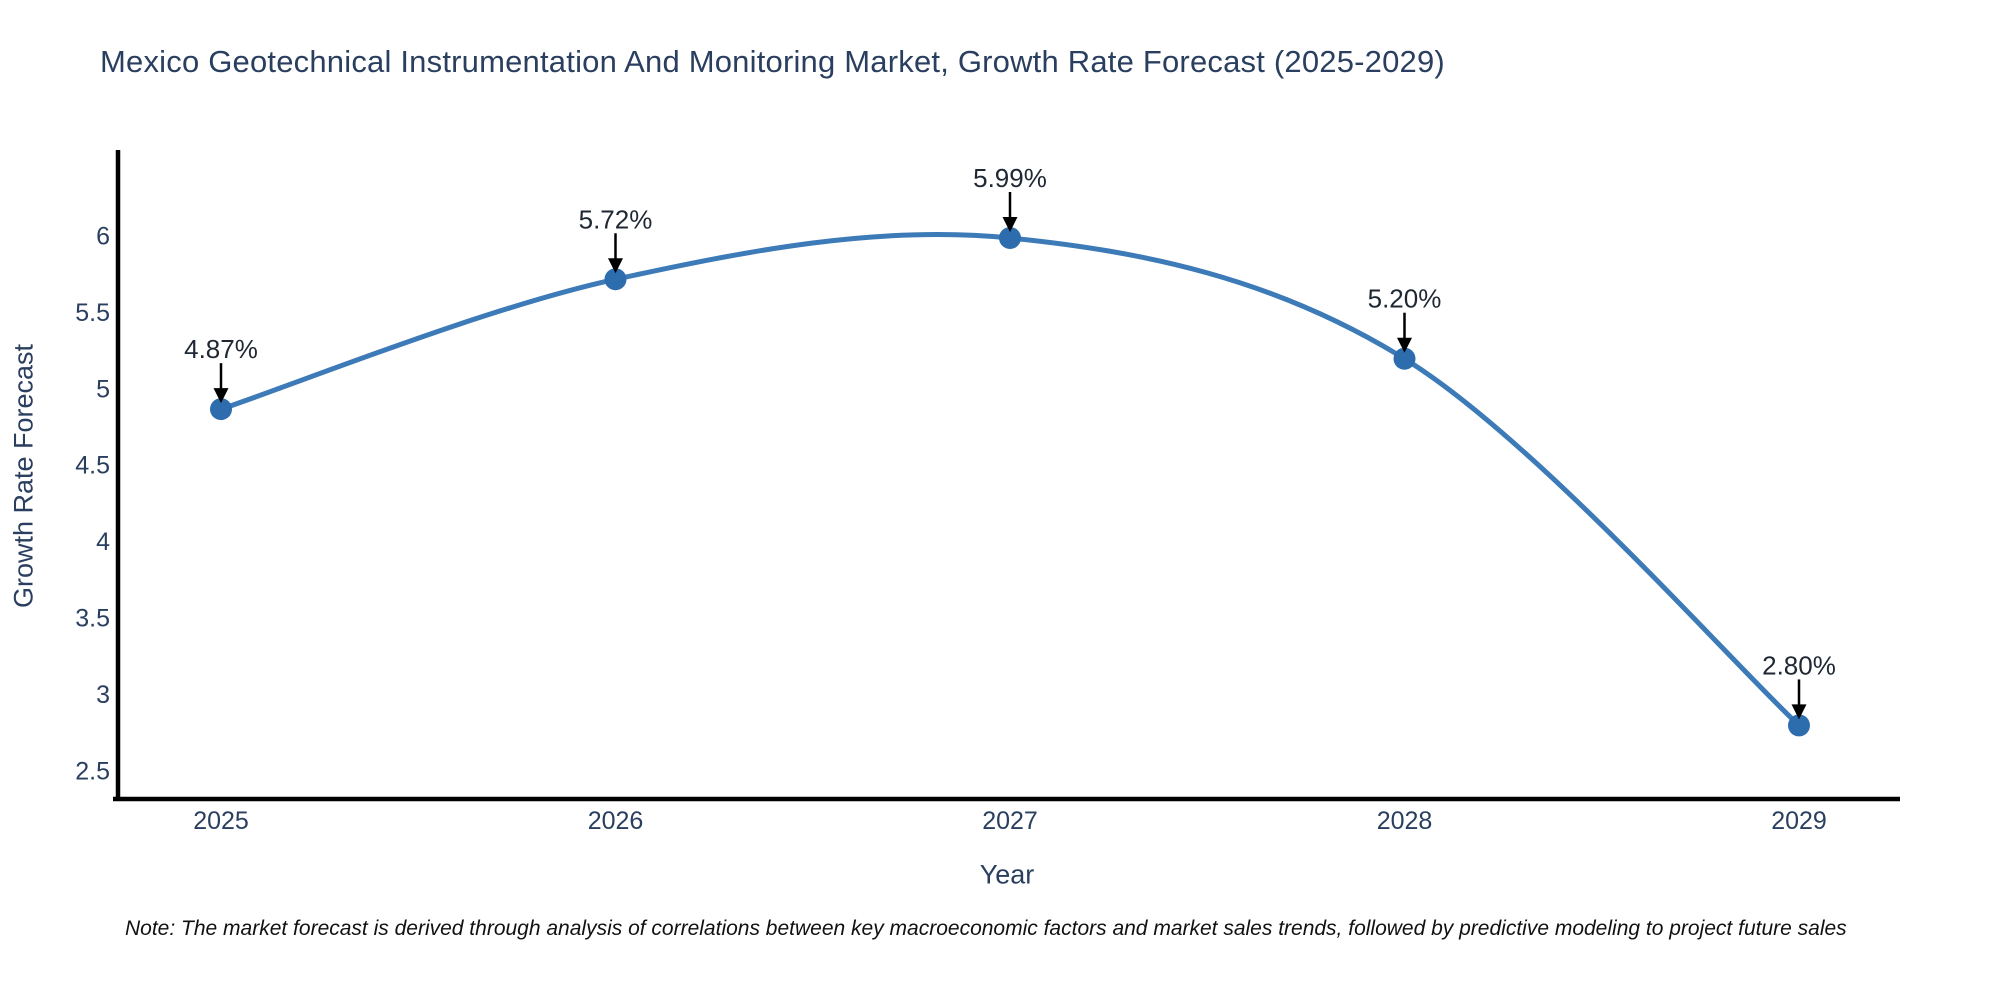  Describe the element at coordinates (103, 389) in the screenshot. I see `y-tick-label: 5` at that location.